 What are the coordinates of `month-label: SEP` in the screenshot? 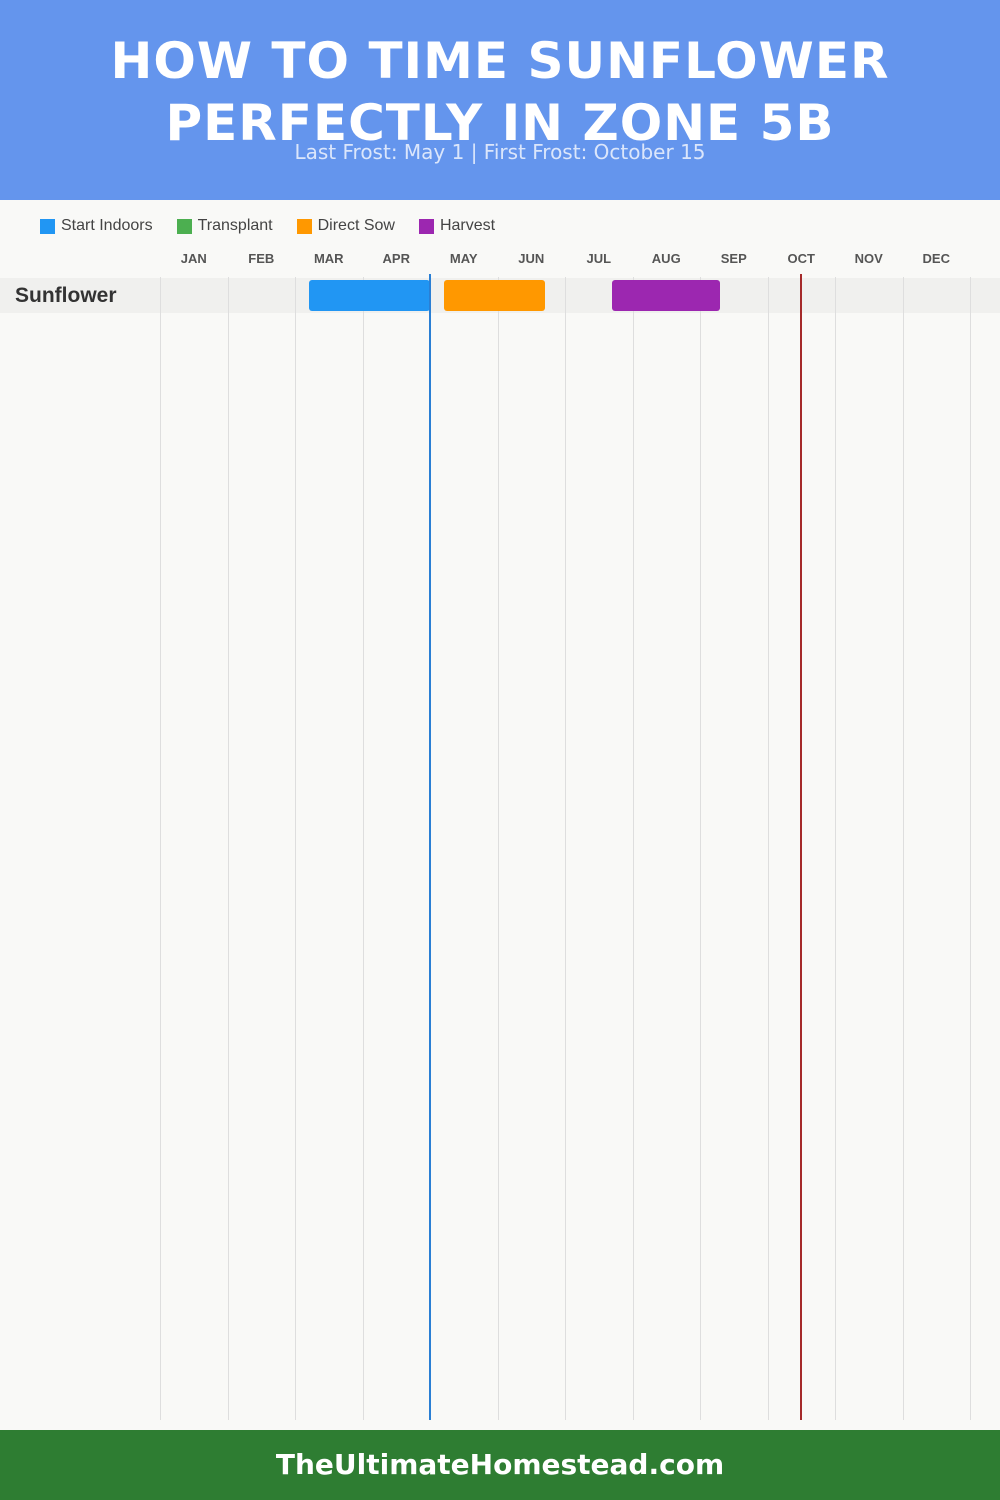 It's located at (733, 258).